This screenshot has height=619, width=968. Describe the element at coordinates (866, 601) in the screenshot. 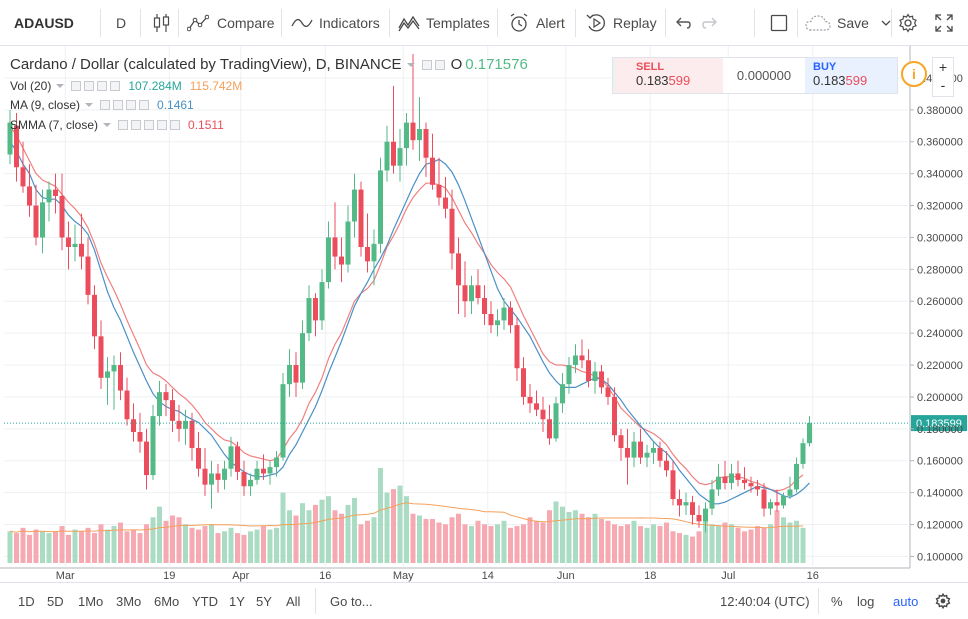

I see `log-toggle: log` at that location.